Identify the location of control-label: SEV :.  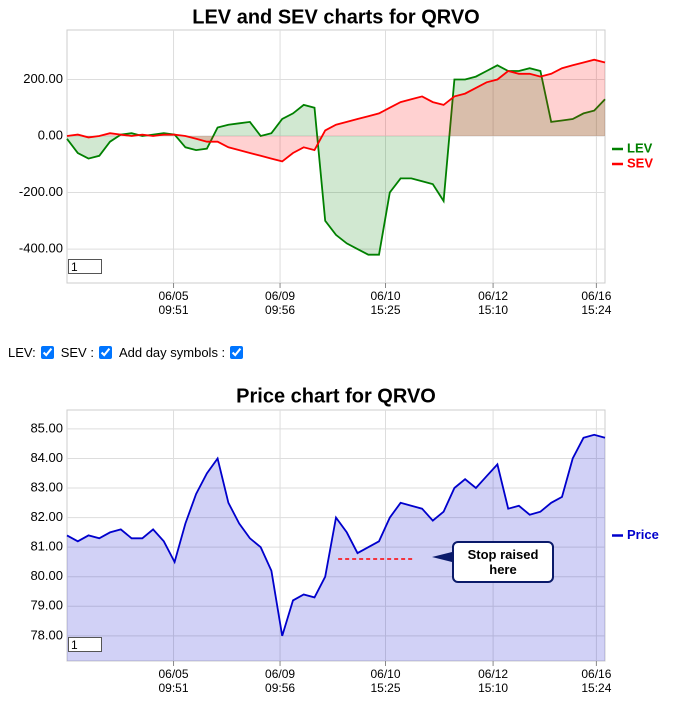
(77, 352).